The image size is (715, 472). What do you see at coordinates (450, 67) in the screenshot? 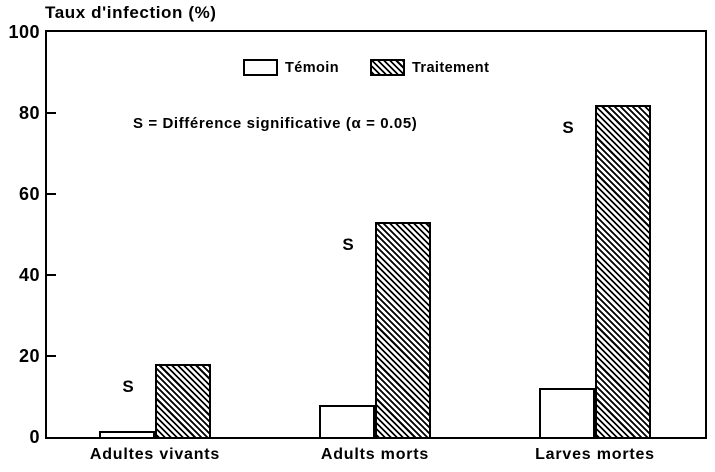
I see `legend-label-traitement: Traitement` at bounding box center [450, 67].